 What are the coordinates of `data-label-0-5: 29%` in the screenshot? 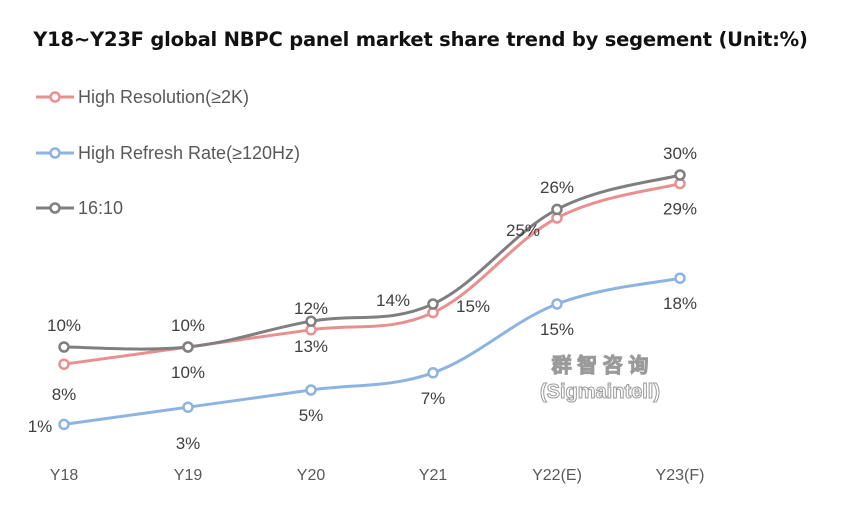 It's located at (680, 209).